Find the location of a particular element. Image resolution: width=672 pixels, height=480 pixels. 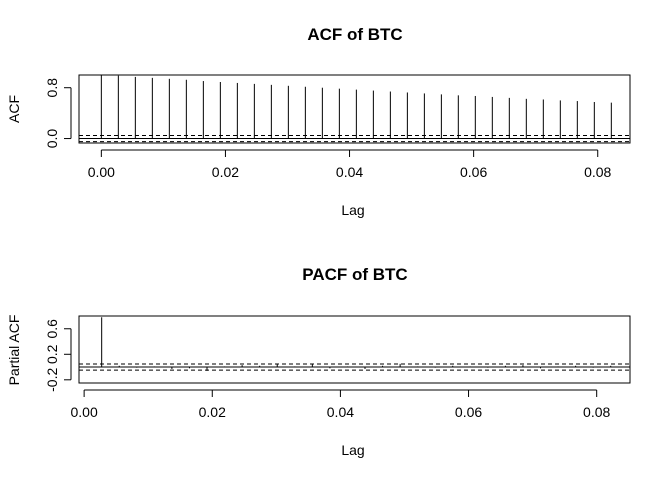

pacf-x-tick-label: 0.02 is located at coordinates (212, 412).